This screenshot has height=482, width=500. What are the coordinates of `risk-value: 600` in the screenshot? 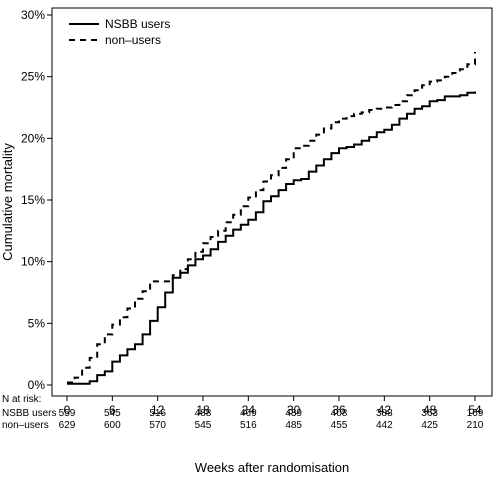 It's located at (112, 425).